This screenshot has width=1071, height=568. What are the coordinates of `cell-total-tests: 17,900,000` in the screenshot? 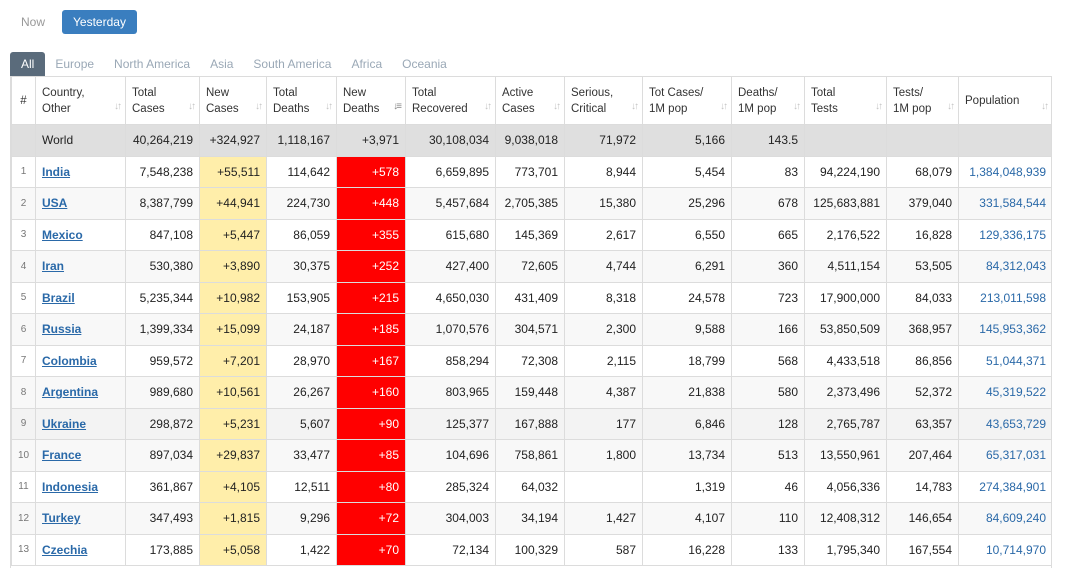 It's located at (845, 297).